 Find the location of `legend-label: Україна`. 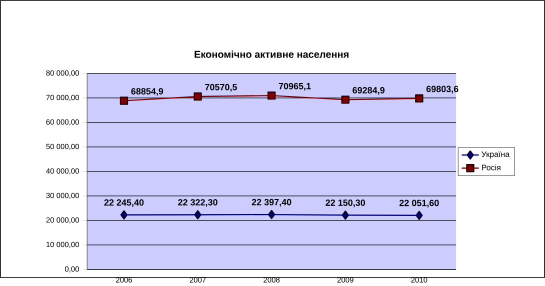

legend-label: Україна is located at coordinates (496, 155).